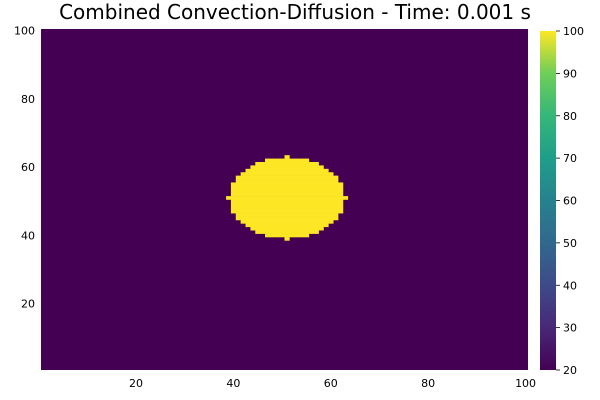 Image resolution: width=600 pixels, height=400 pixels. What do you see at coordinates (570, 285) in the screenshot?
I see `colorbar-tick-label: 40` at bounding box center [570, 285].